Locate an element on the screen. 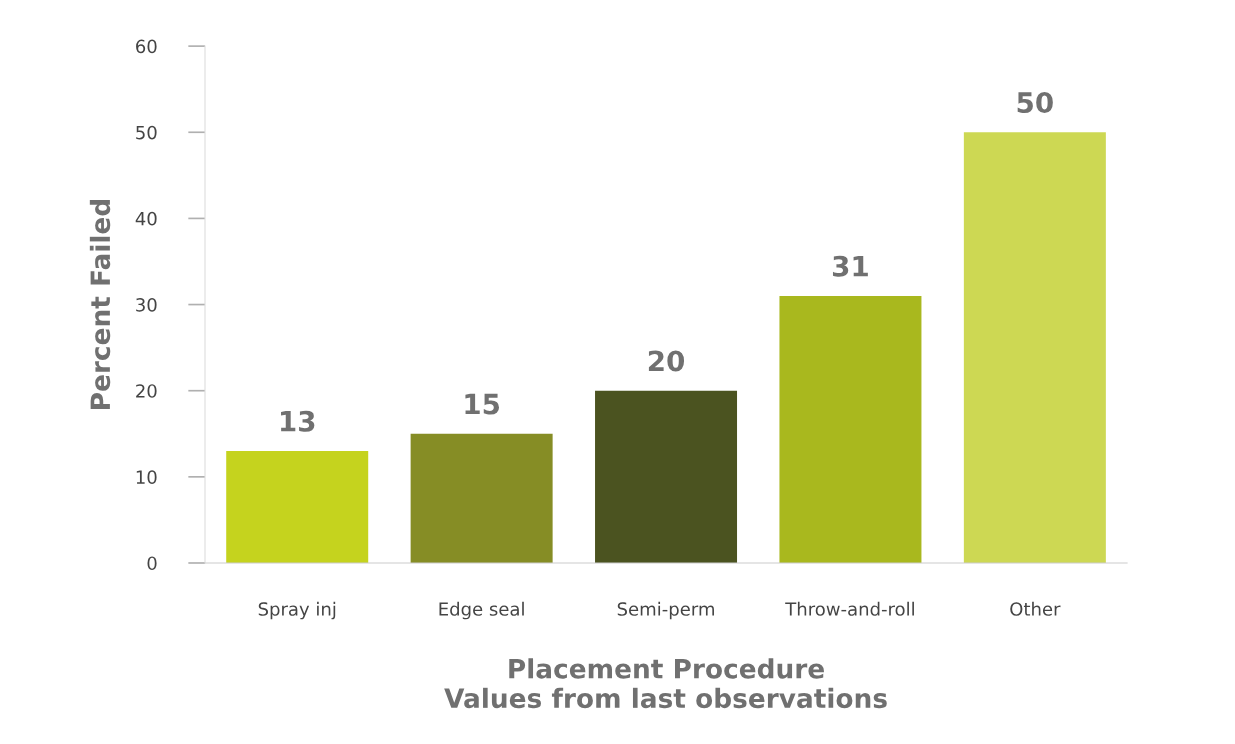 The image size is (1235, 744). y-tick-label: 40 is located at coordinates (146, 218).